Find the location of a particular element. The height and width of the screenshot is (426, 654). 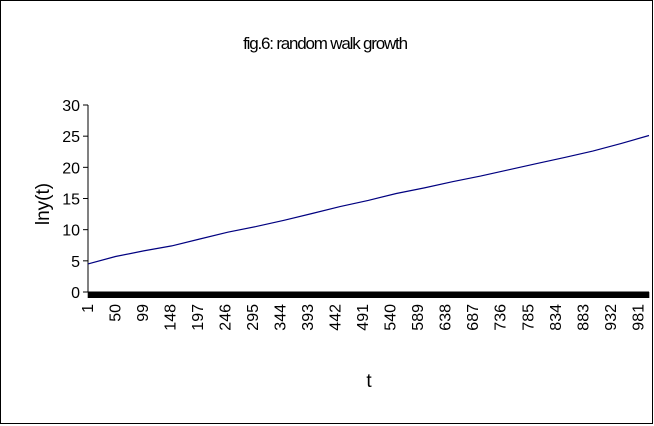

y-tick-label: 20 is located at coordinates (71, 168).